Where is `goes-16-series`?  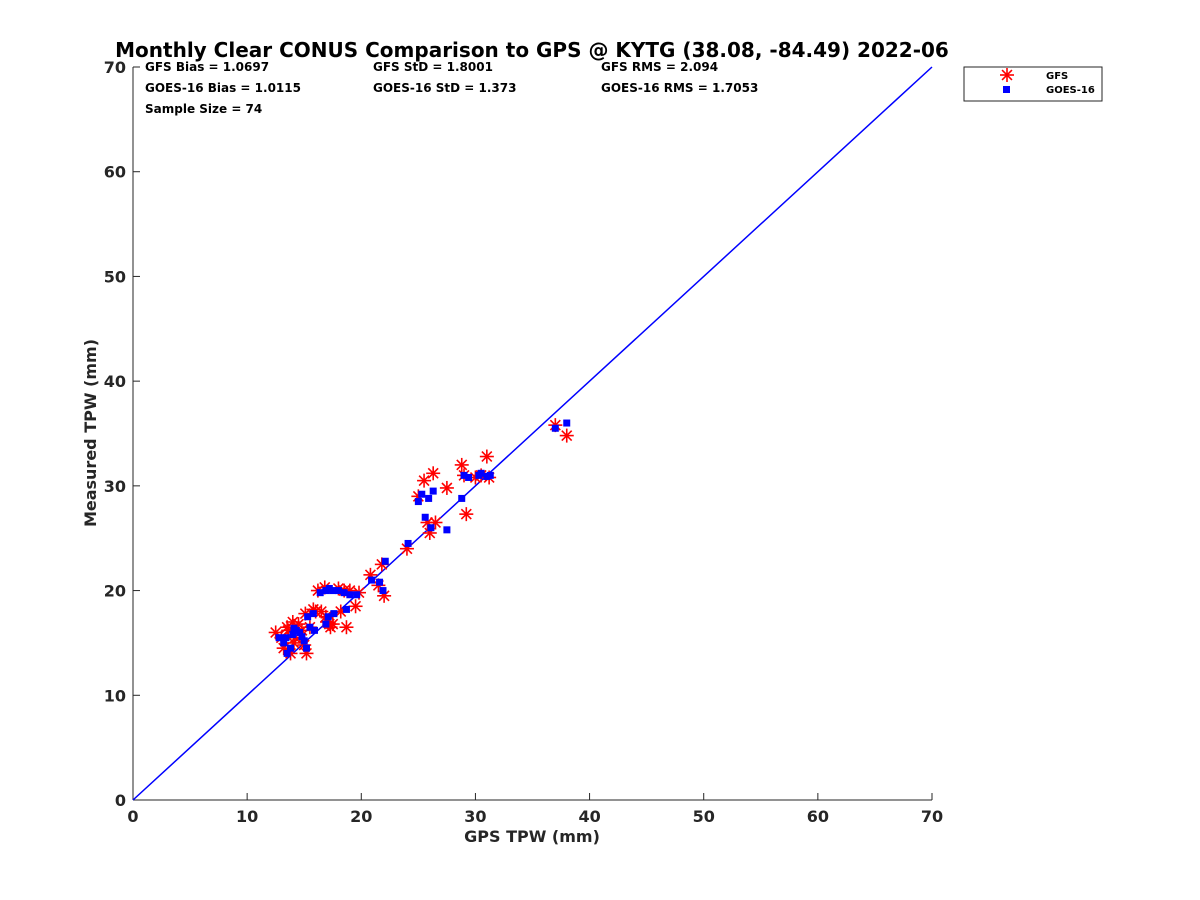
goes-16-series is located at coordinates (423, 538).